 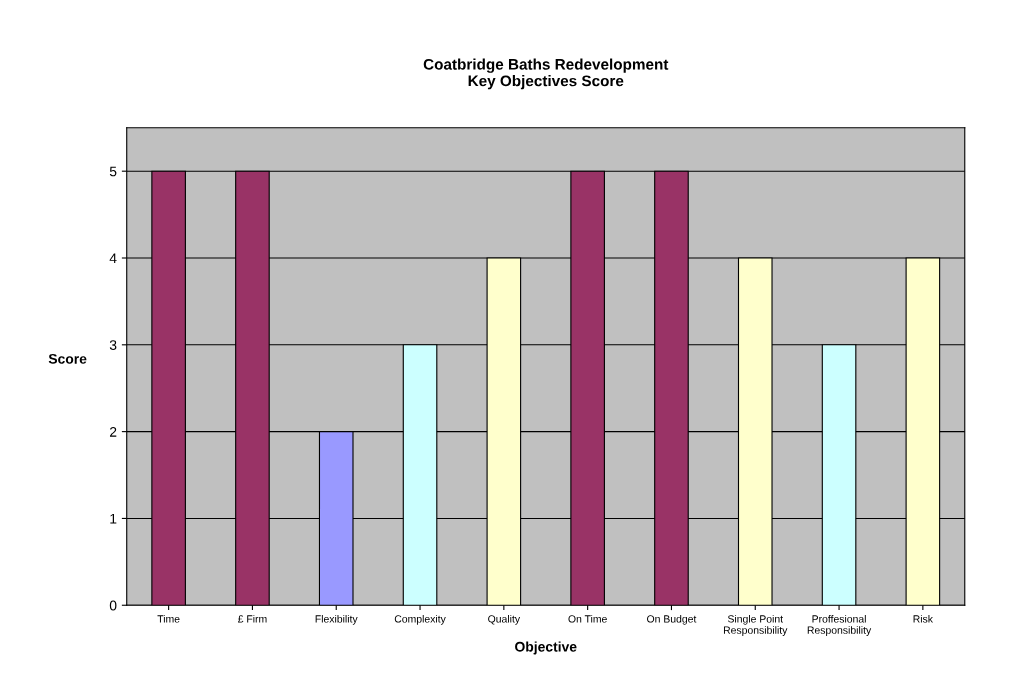 What do you see at coordinates (839, 625) in the screenshot?
I see `x-tick-label: Proffesional Responsibility` at bounding box center [839, 625].